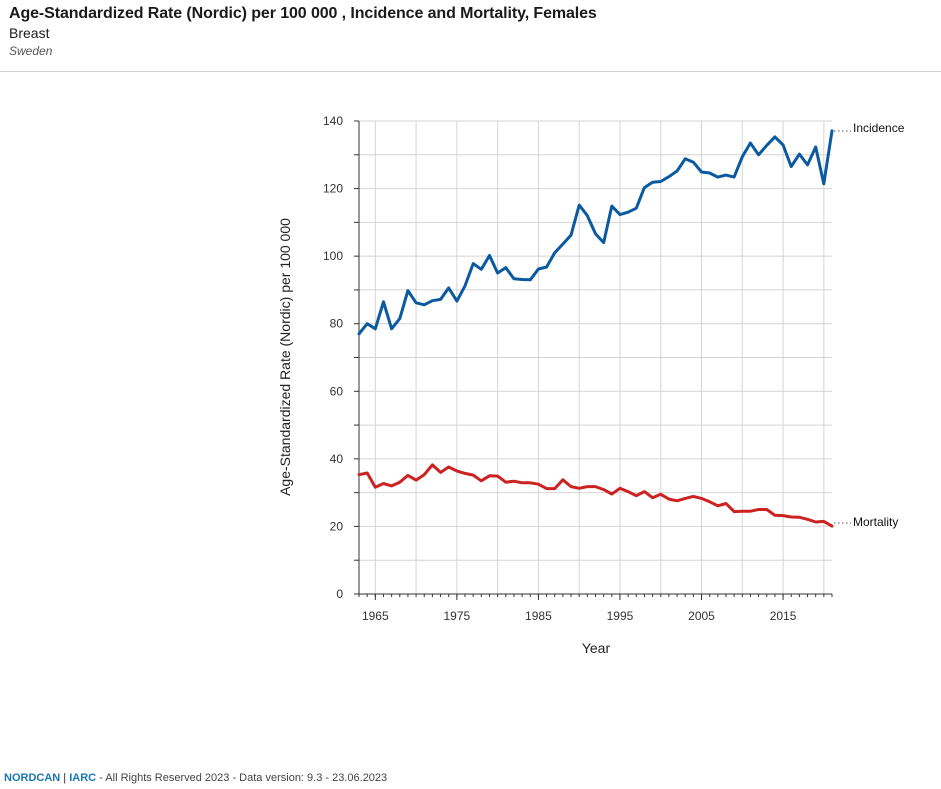  I want to click on x-tick-label: 1995, so click(620, 616).